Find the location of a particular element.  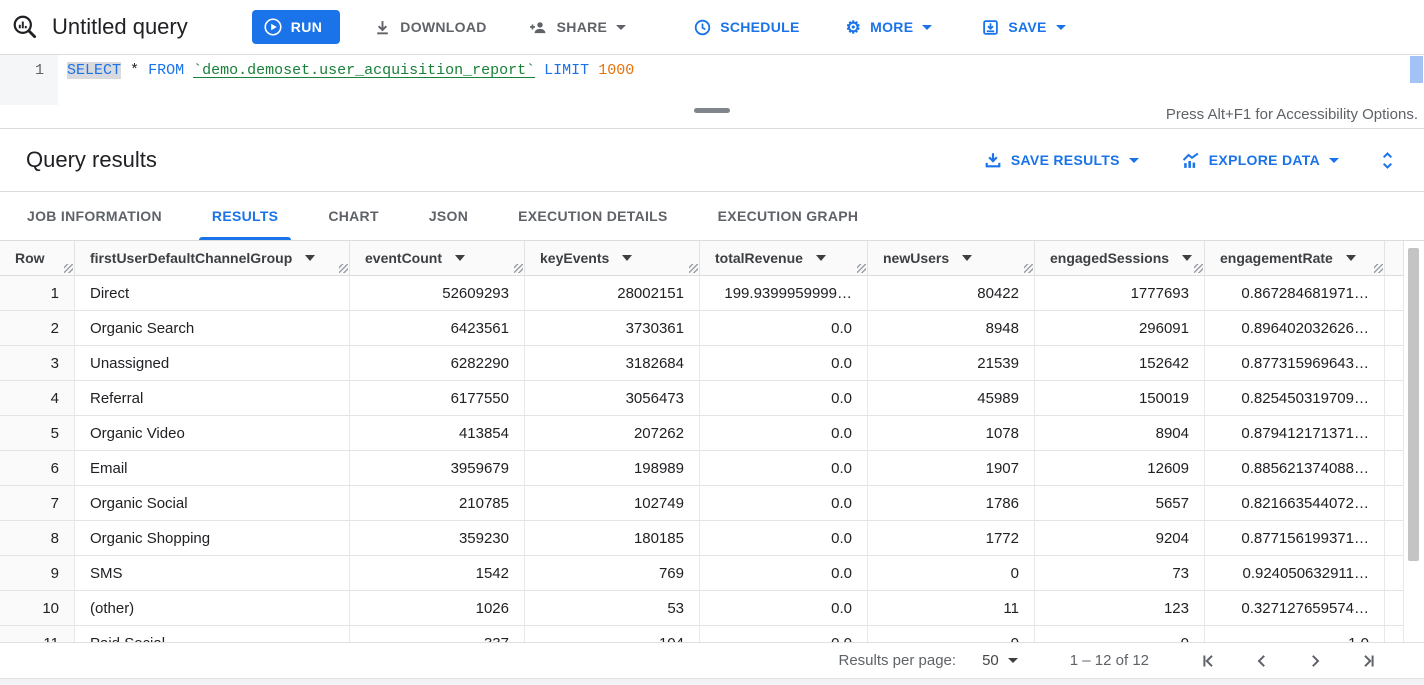

row-number-cell: 1 is located at coordinates (37, 293).